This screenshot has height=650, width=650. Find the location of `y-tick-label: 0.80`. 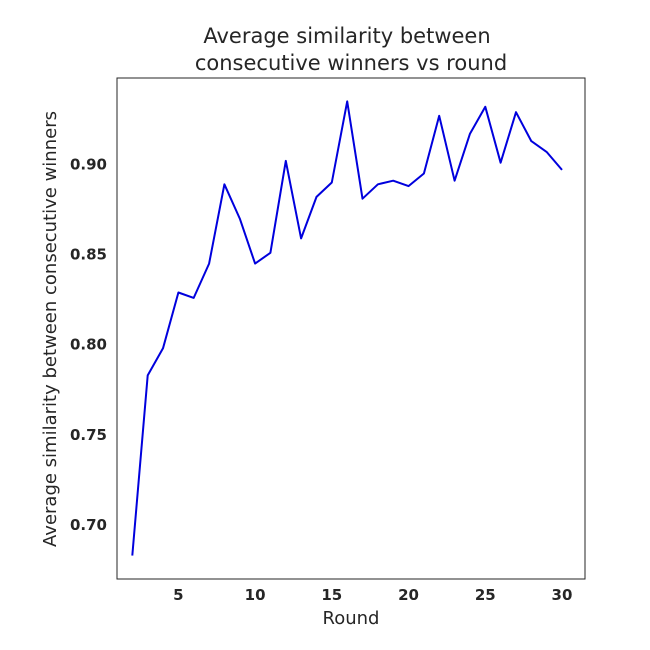

y-tick-label: 0.80 is located at coordinates (88, 345).